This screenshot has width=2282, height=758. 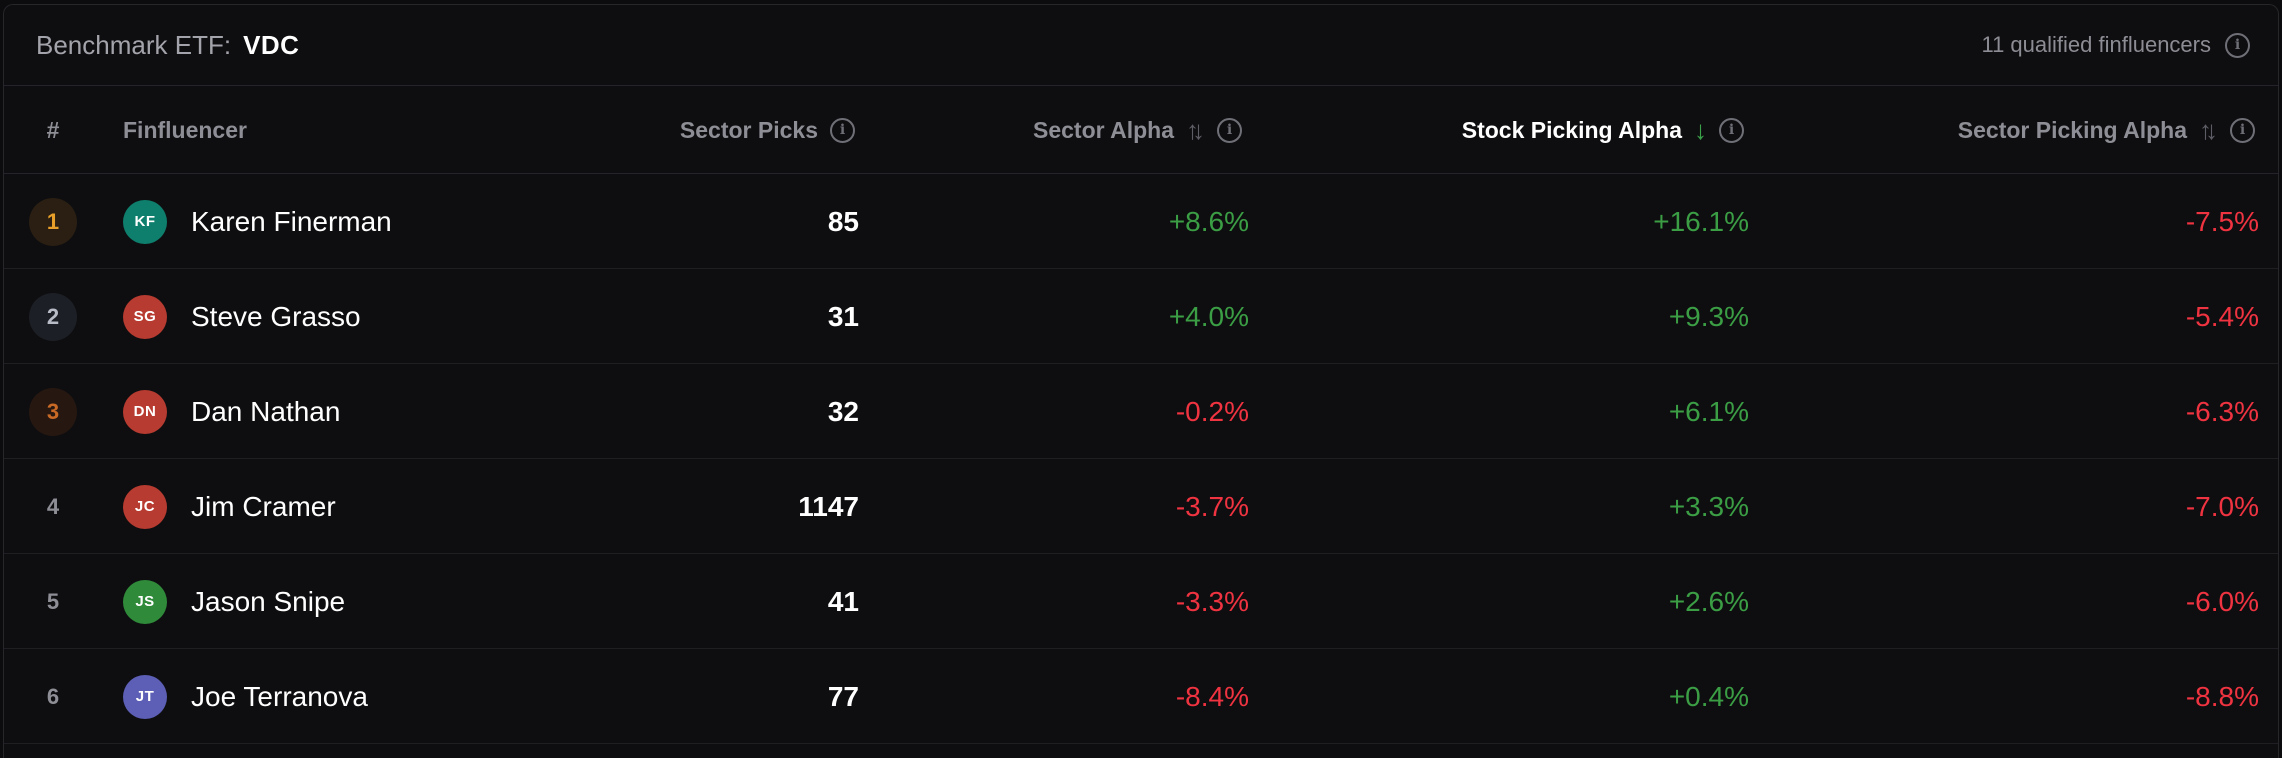 I want to click on finfluencer-name: Joe Terranova, so click(x=279, y=696).